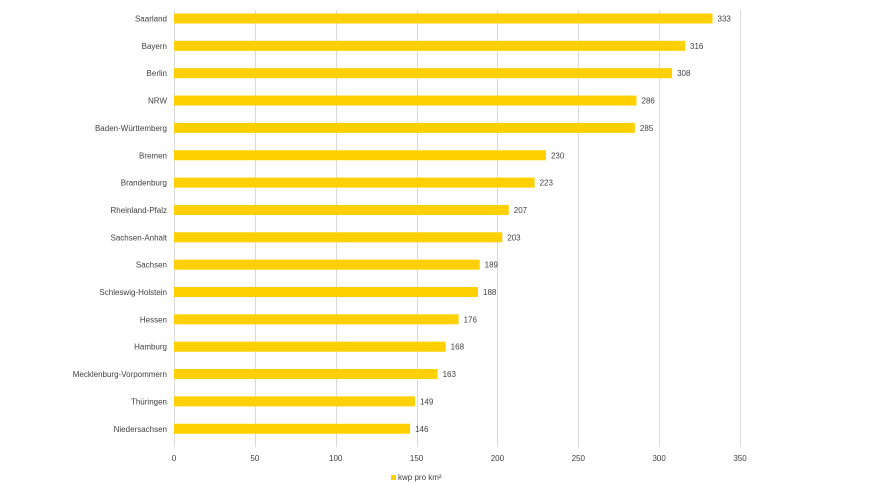  Describe the element at coordinates (150, 347) in the screenshot. I see `category-label: Hamburg` at that location.